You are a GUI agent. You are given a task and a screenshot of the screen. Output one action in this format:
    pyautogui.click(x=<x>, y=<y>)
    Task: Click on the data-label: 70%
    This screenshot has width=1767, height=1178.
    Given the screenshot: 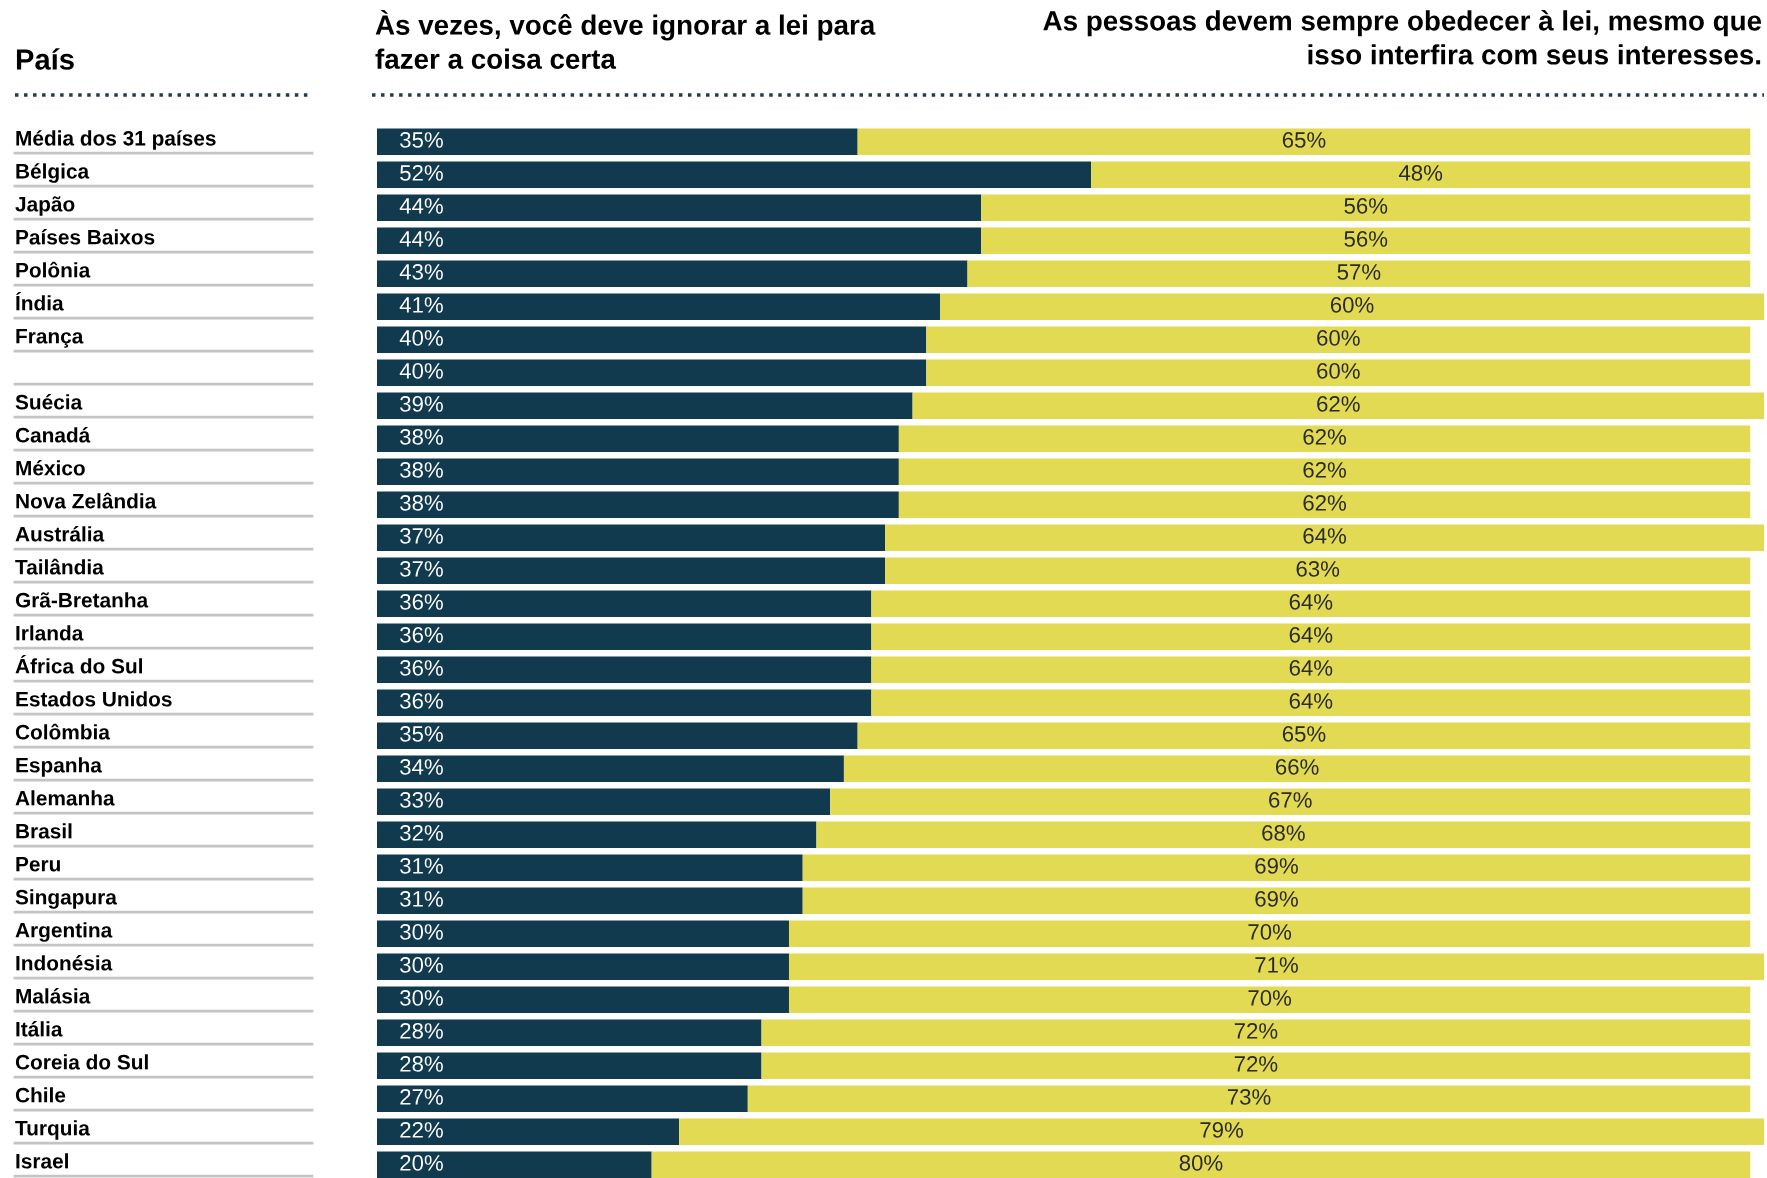 What is the action you would take?
    pyautogui.click(x=1270, y=998)
    